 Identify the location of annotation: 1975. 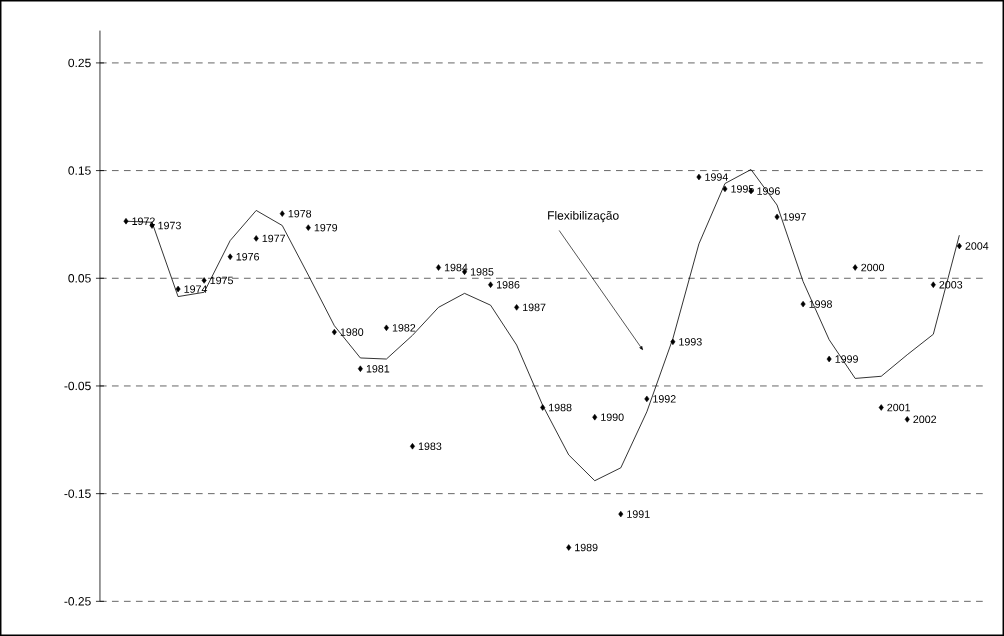
(221, 280).